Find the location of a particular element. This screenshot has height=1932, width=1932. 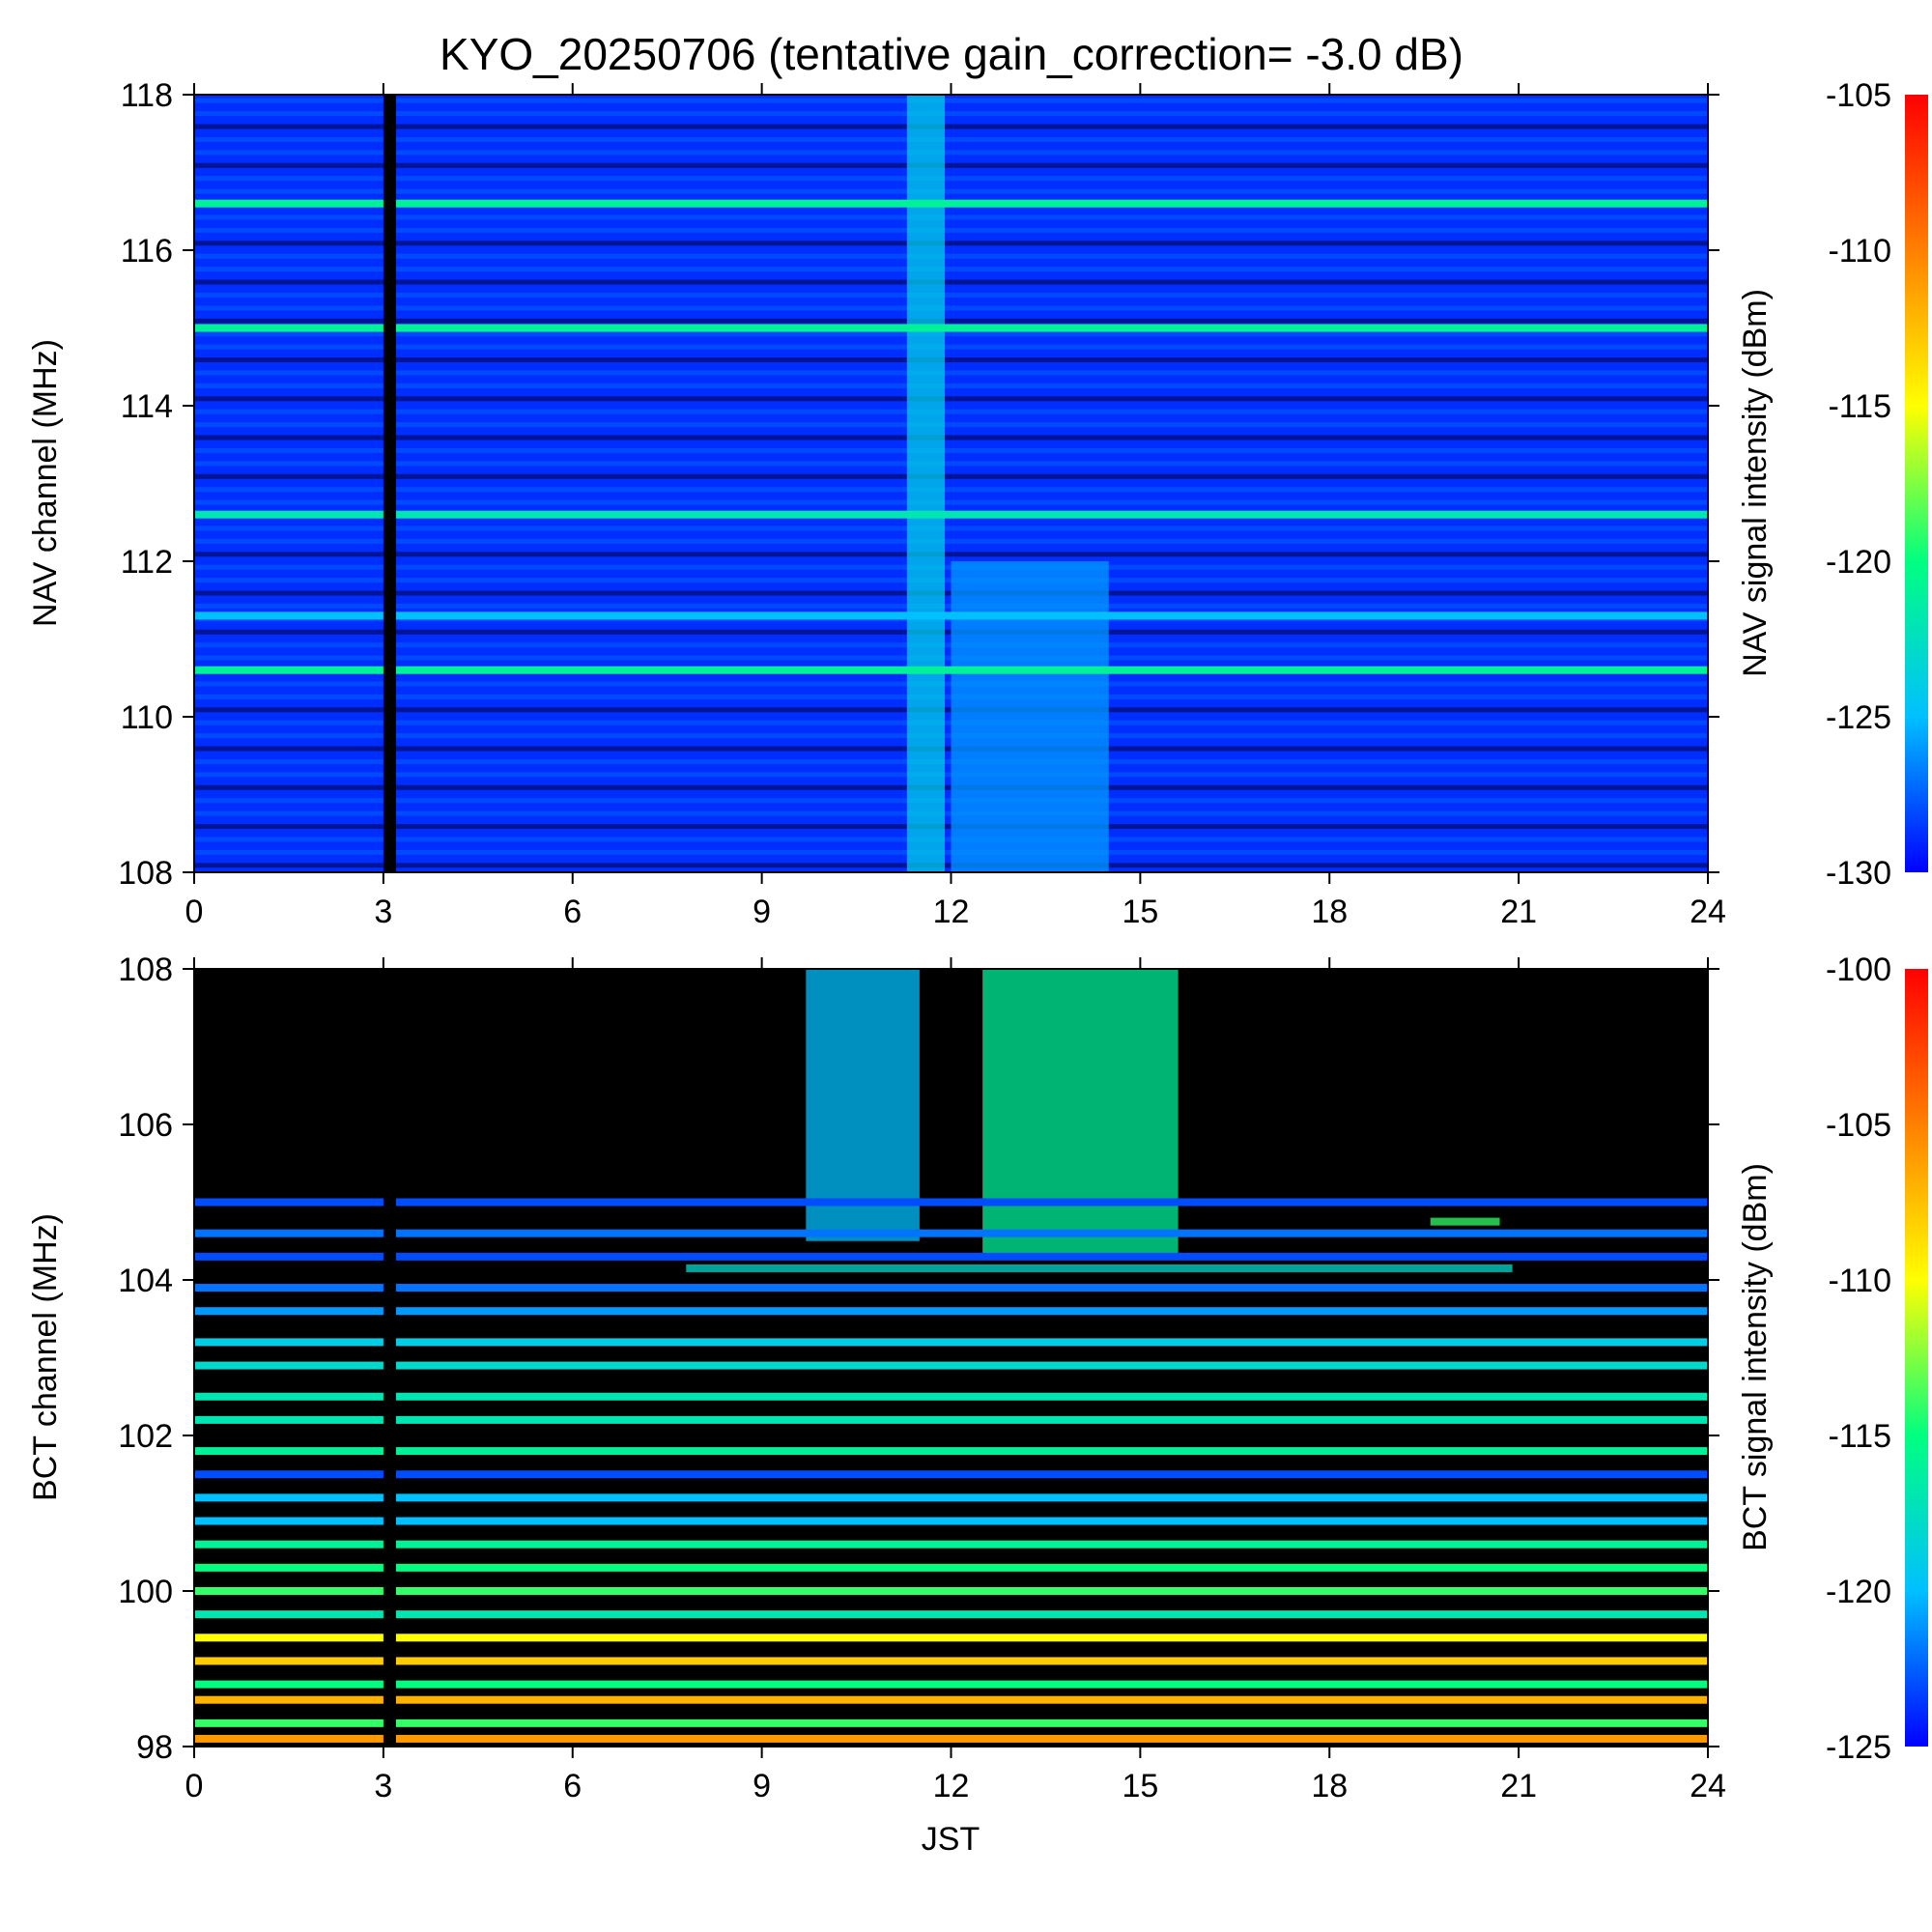

bct-x-tick-label: 12 is located at coordinates (951, 1786).